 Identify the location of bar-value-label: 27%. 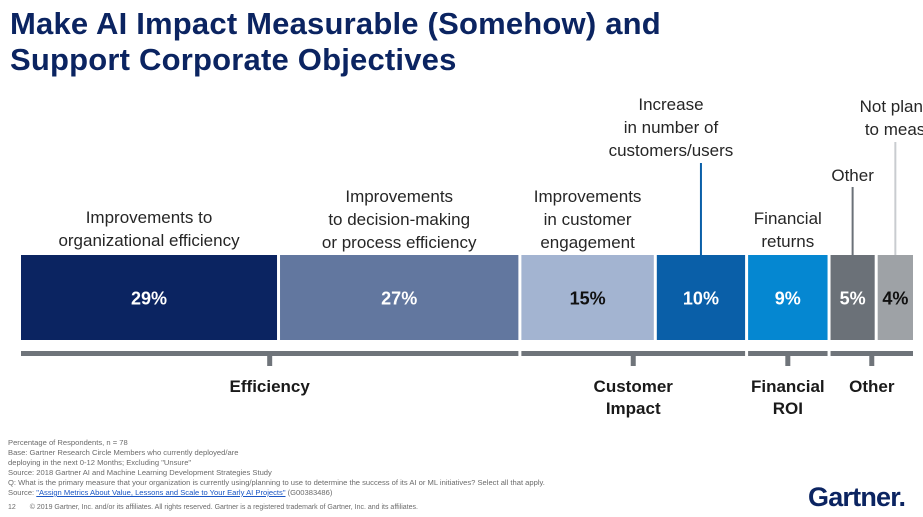
(399, 299).